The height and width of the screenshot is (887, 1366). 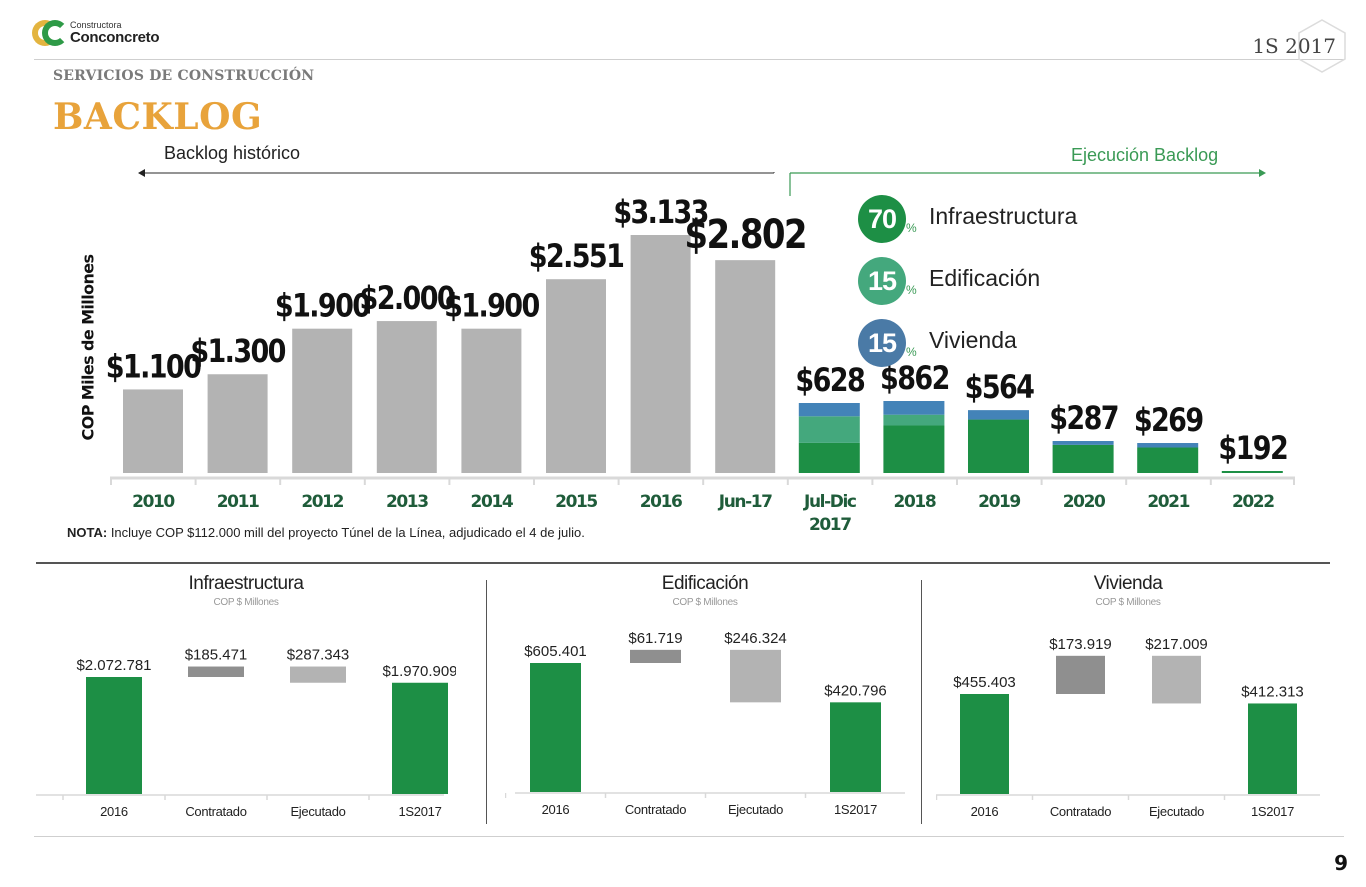 I want to click on bar-2015, so click(x=576, y=376).